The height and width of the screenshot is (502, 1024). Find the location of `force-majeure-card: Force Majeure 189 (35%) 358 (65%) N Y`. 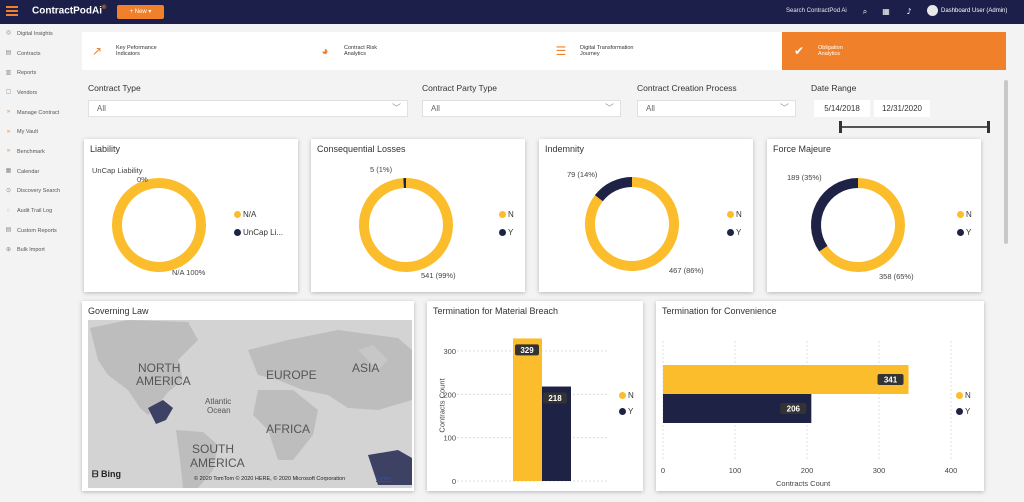

force-majeure-card: Force Majeure 189 (35%) 358 (65%) N Y is located at coordinates (874, 215).